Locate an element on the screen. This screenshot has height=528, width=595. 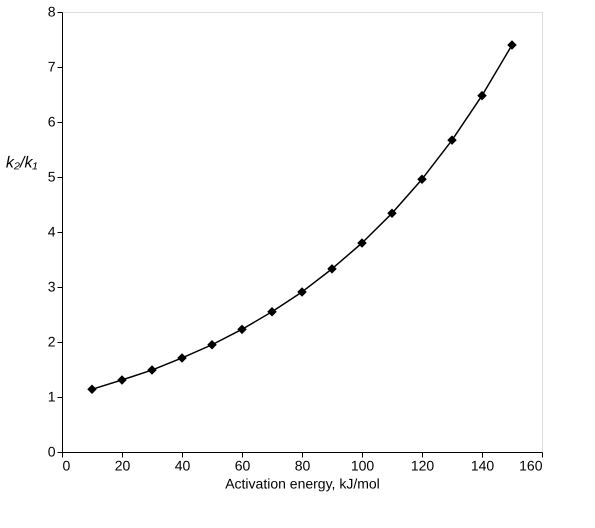
y-tick-label: 4 is located at coordinates (52, 232).